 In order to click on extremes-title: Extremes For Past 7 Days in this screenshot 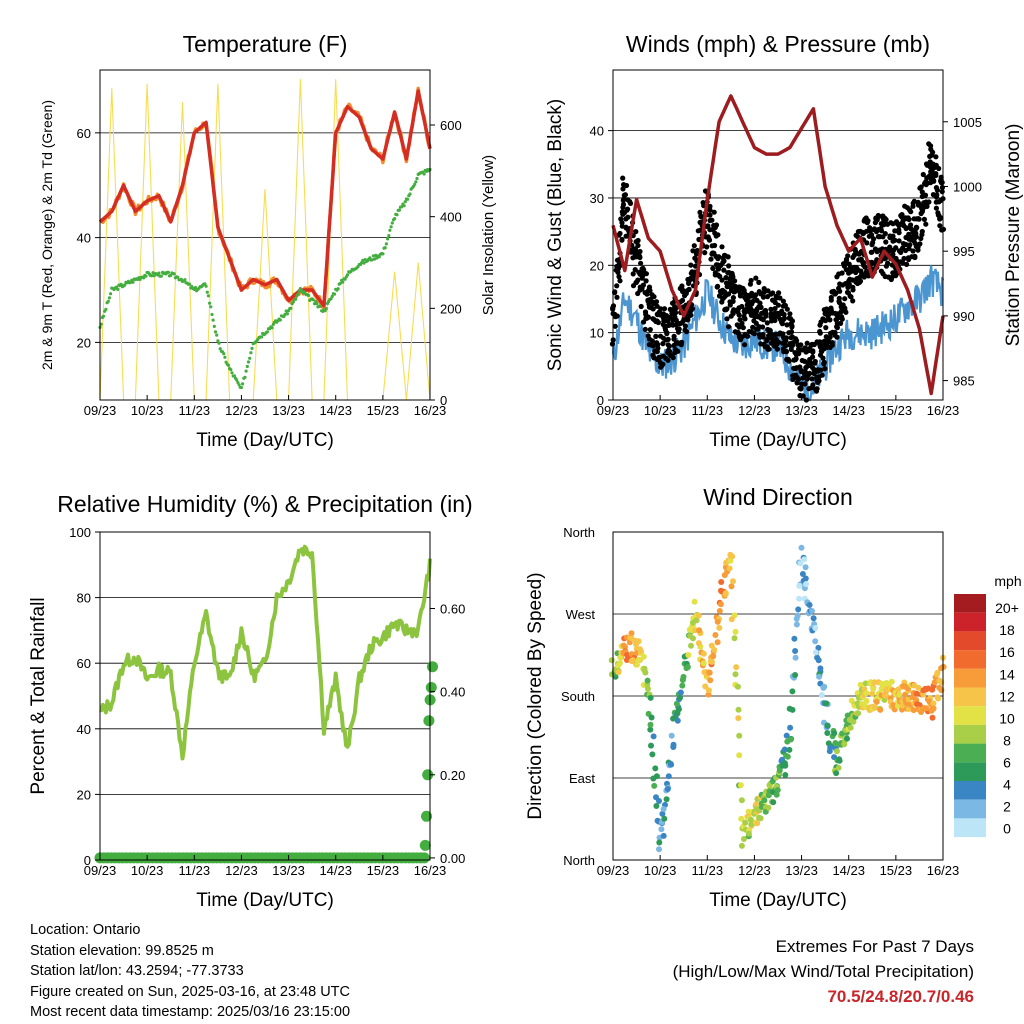, I will do `click(874, 946)`.